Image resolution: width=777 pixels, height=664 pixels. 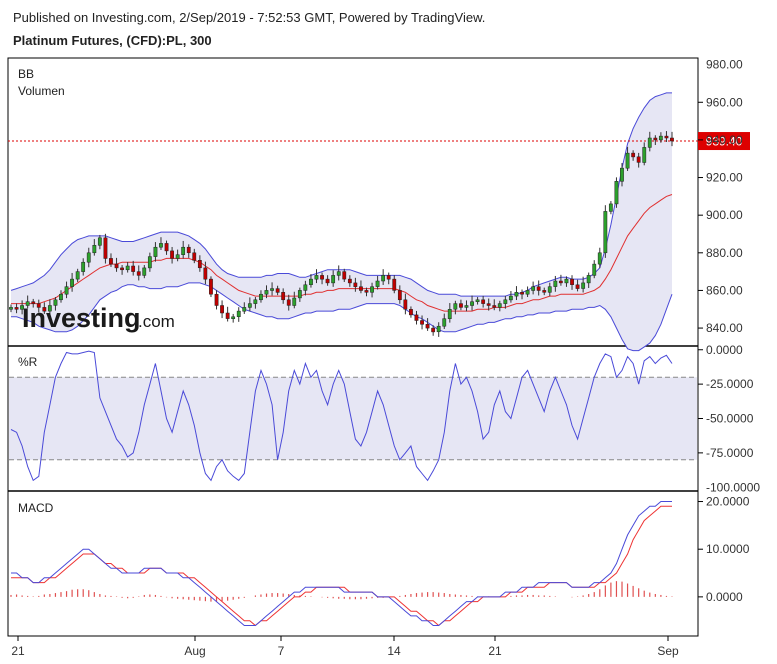 I want to click on price-tick-label: 860.00, so click(x=724, y=290).